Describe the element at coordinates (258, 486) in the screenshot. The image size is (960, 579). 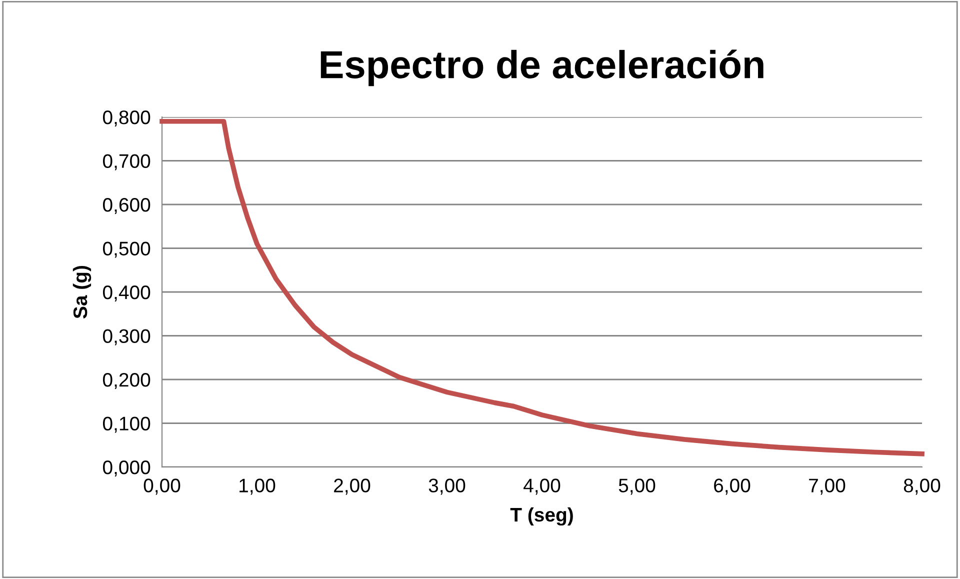
I see `x-tick-label: 1,00` at that location.